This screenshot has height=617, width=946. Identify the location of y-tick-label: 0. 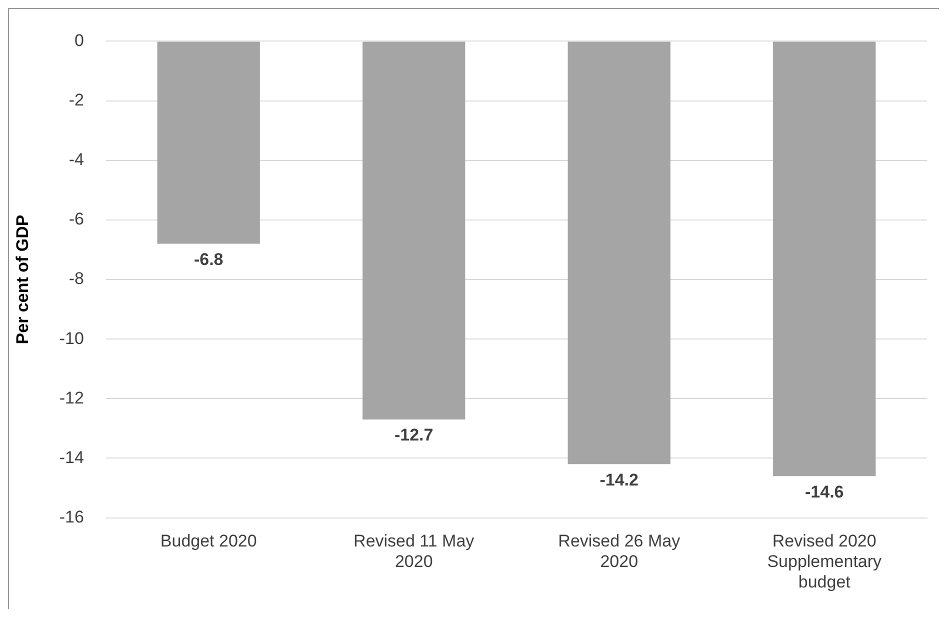
(79, 40).